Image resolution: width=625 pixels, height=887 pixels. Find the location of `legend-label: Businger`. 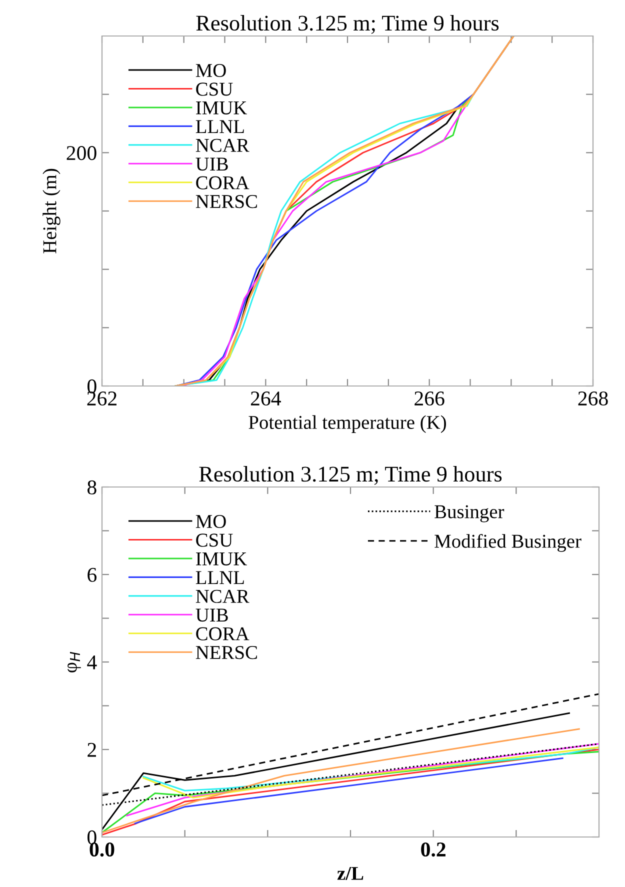

legend-label: Businger is located at coordinates (469, 513).